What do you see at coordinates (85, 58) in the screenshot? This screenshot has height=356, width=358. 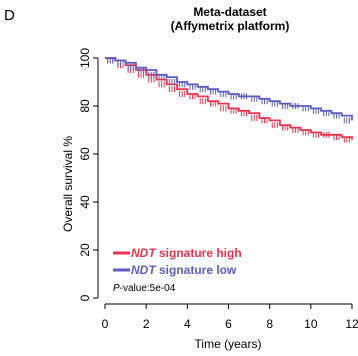 I see `y-tick-label: 100` at bounding box center [85, 58].